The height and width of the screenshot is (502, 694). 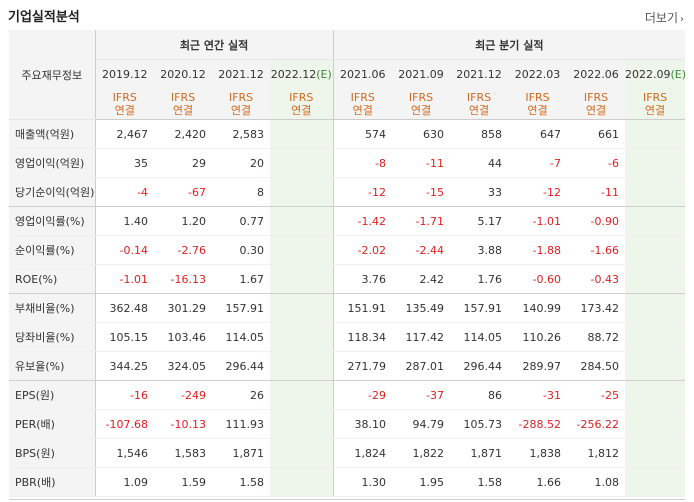 I want to click on value-cell: 858, so click(x=479, y=134).